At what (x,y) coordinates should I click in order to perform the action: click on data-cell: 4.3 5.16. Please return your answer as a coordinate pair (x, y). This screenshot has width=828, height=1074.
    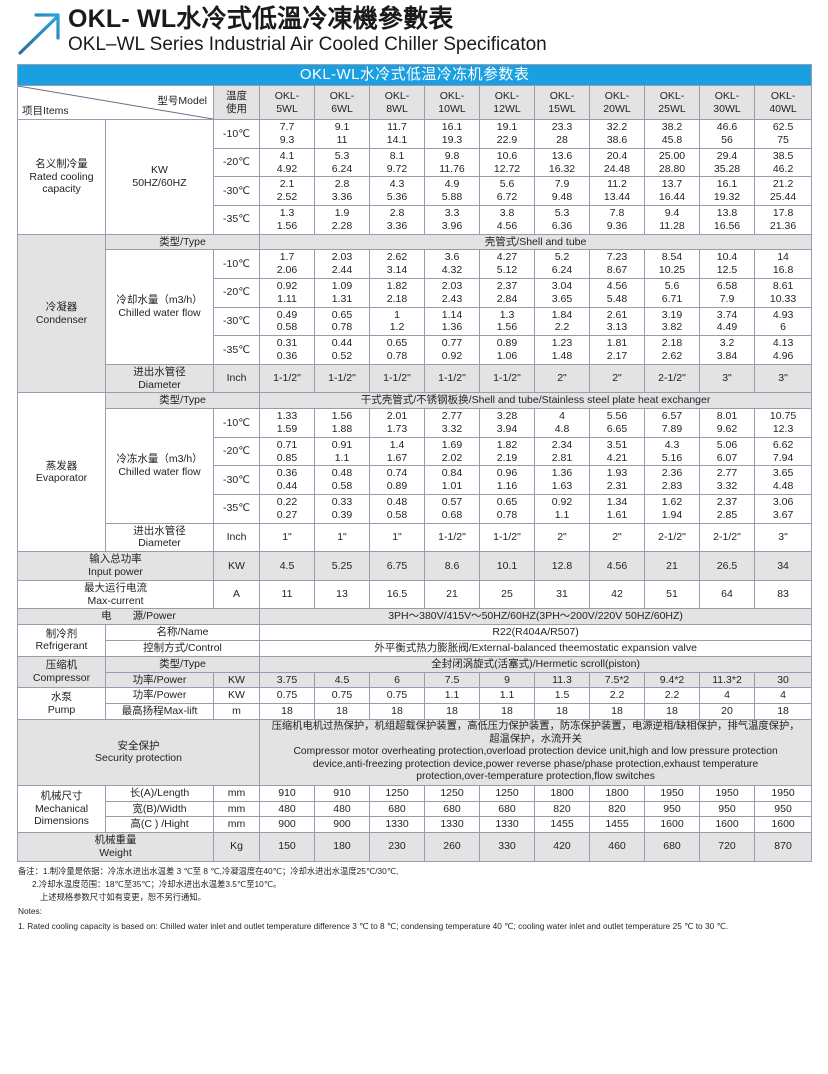
    Looking at the image, I should click on (672, 451).